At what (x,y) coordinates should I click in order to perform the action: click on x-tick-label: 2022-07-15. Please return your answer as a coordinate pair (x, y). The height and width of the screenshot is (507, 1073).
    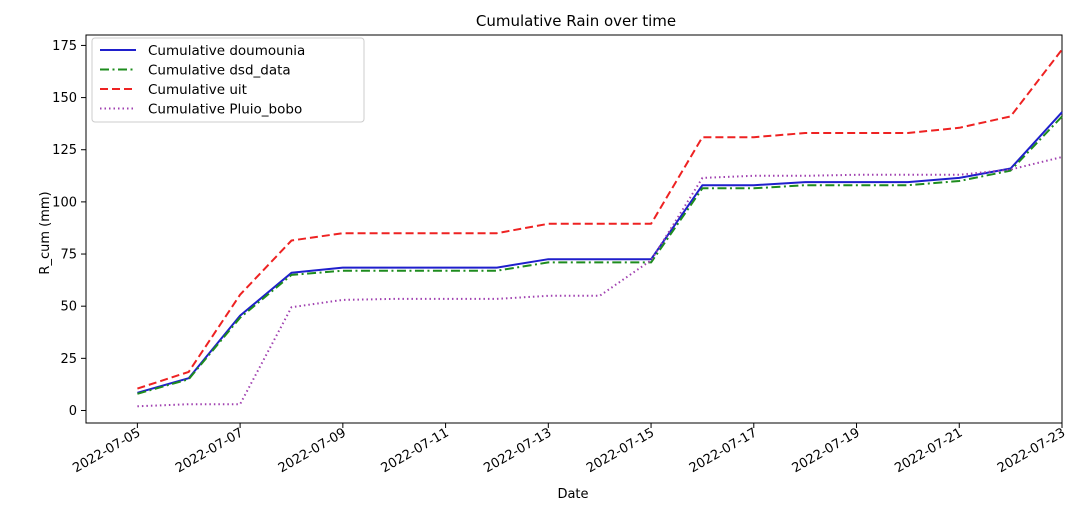
    Looking at the image, I should click on (620, 450).